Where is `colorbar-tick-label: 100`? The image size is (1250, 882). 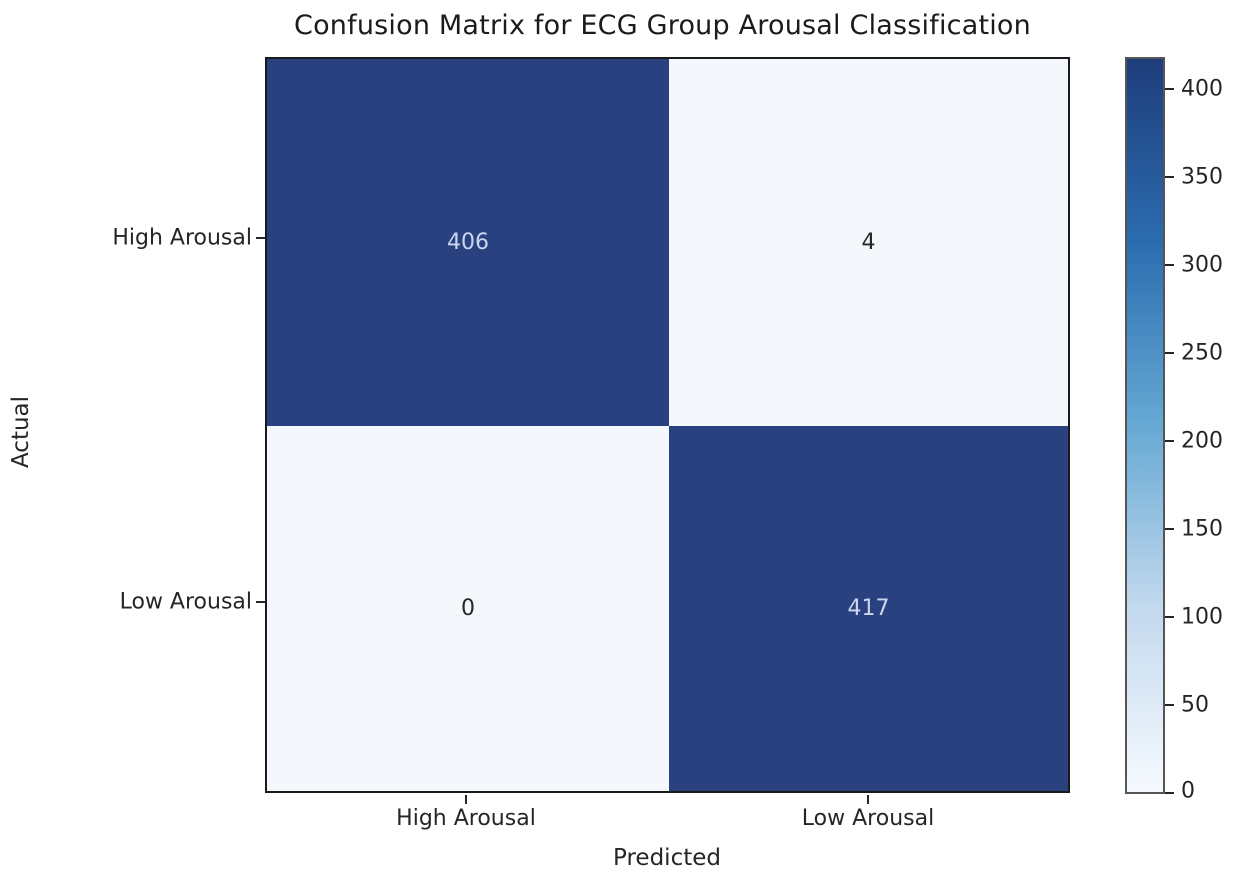 colorbar-tick-label: 100 is located at coordinates (1202, 617).